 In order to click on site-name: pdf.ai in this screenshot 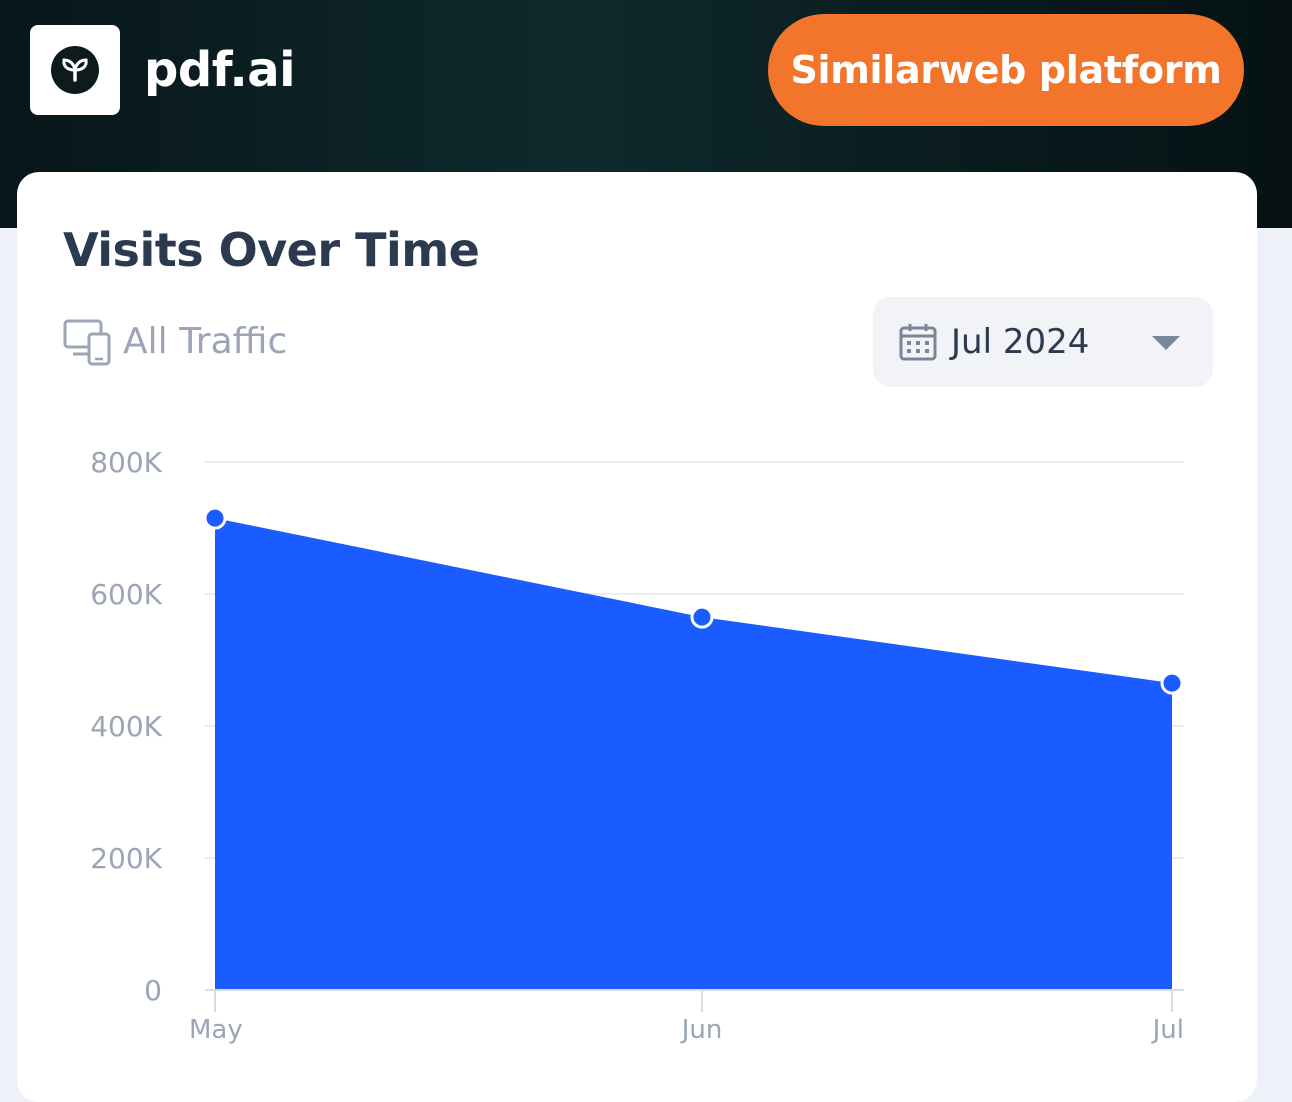, I will do `click(220, 70)`.